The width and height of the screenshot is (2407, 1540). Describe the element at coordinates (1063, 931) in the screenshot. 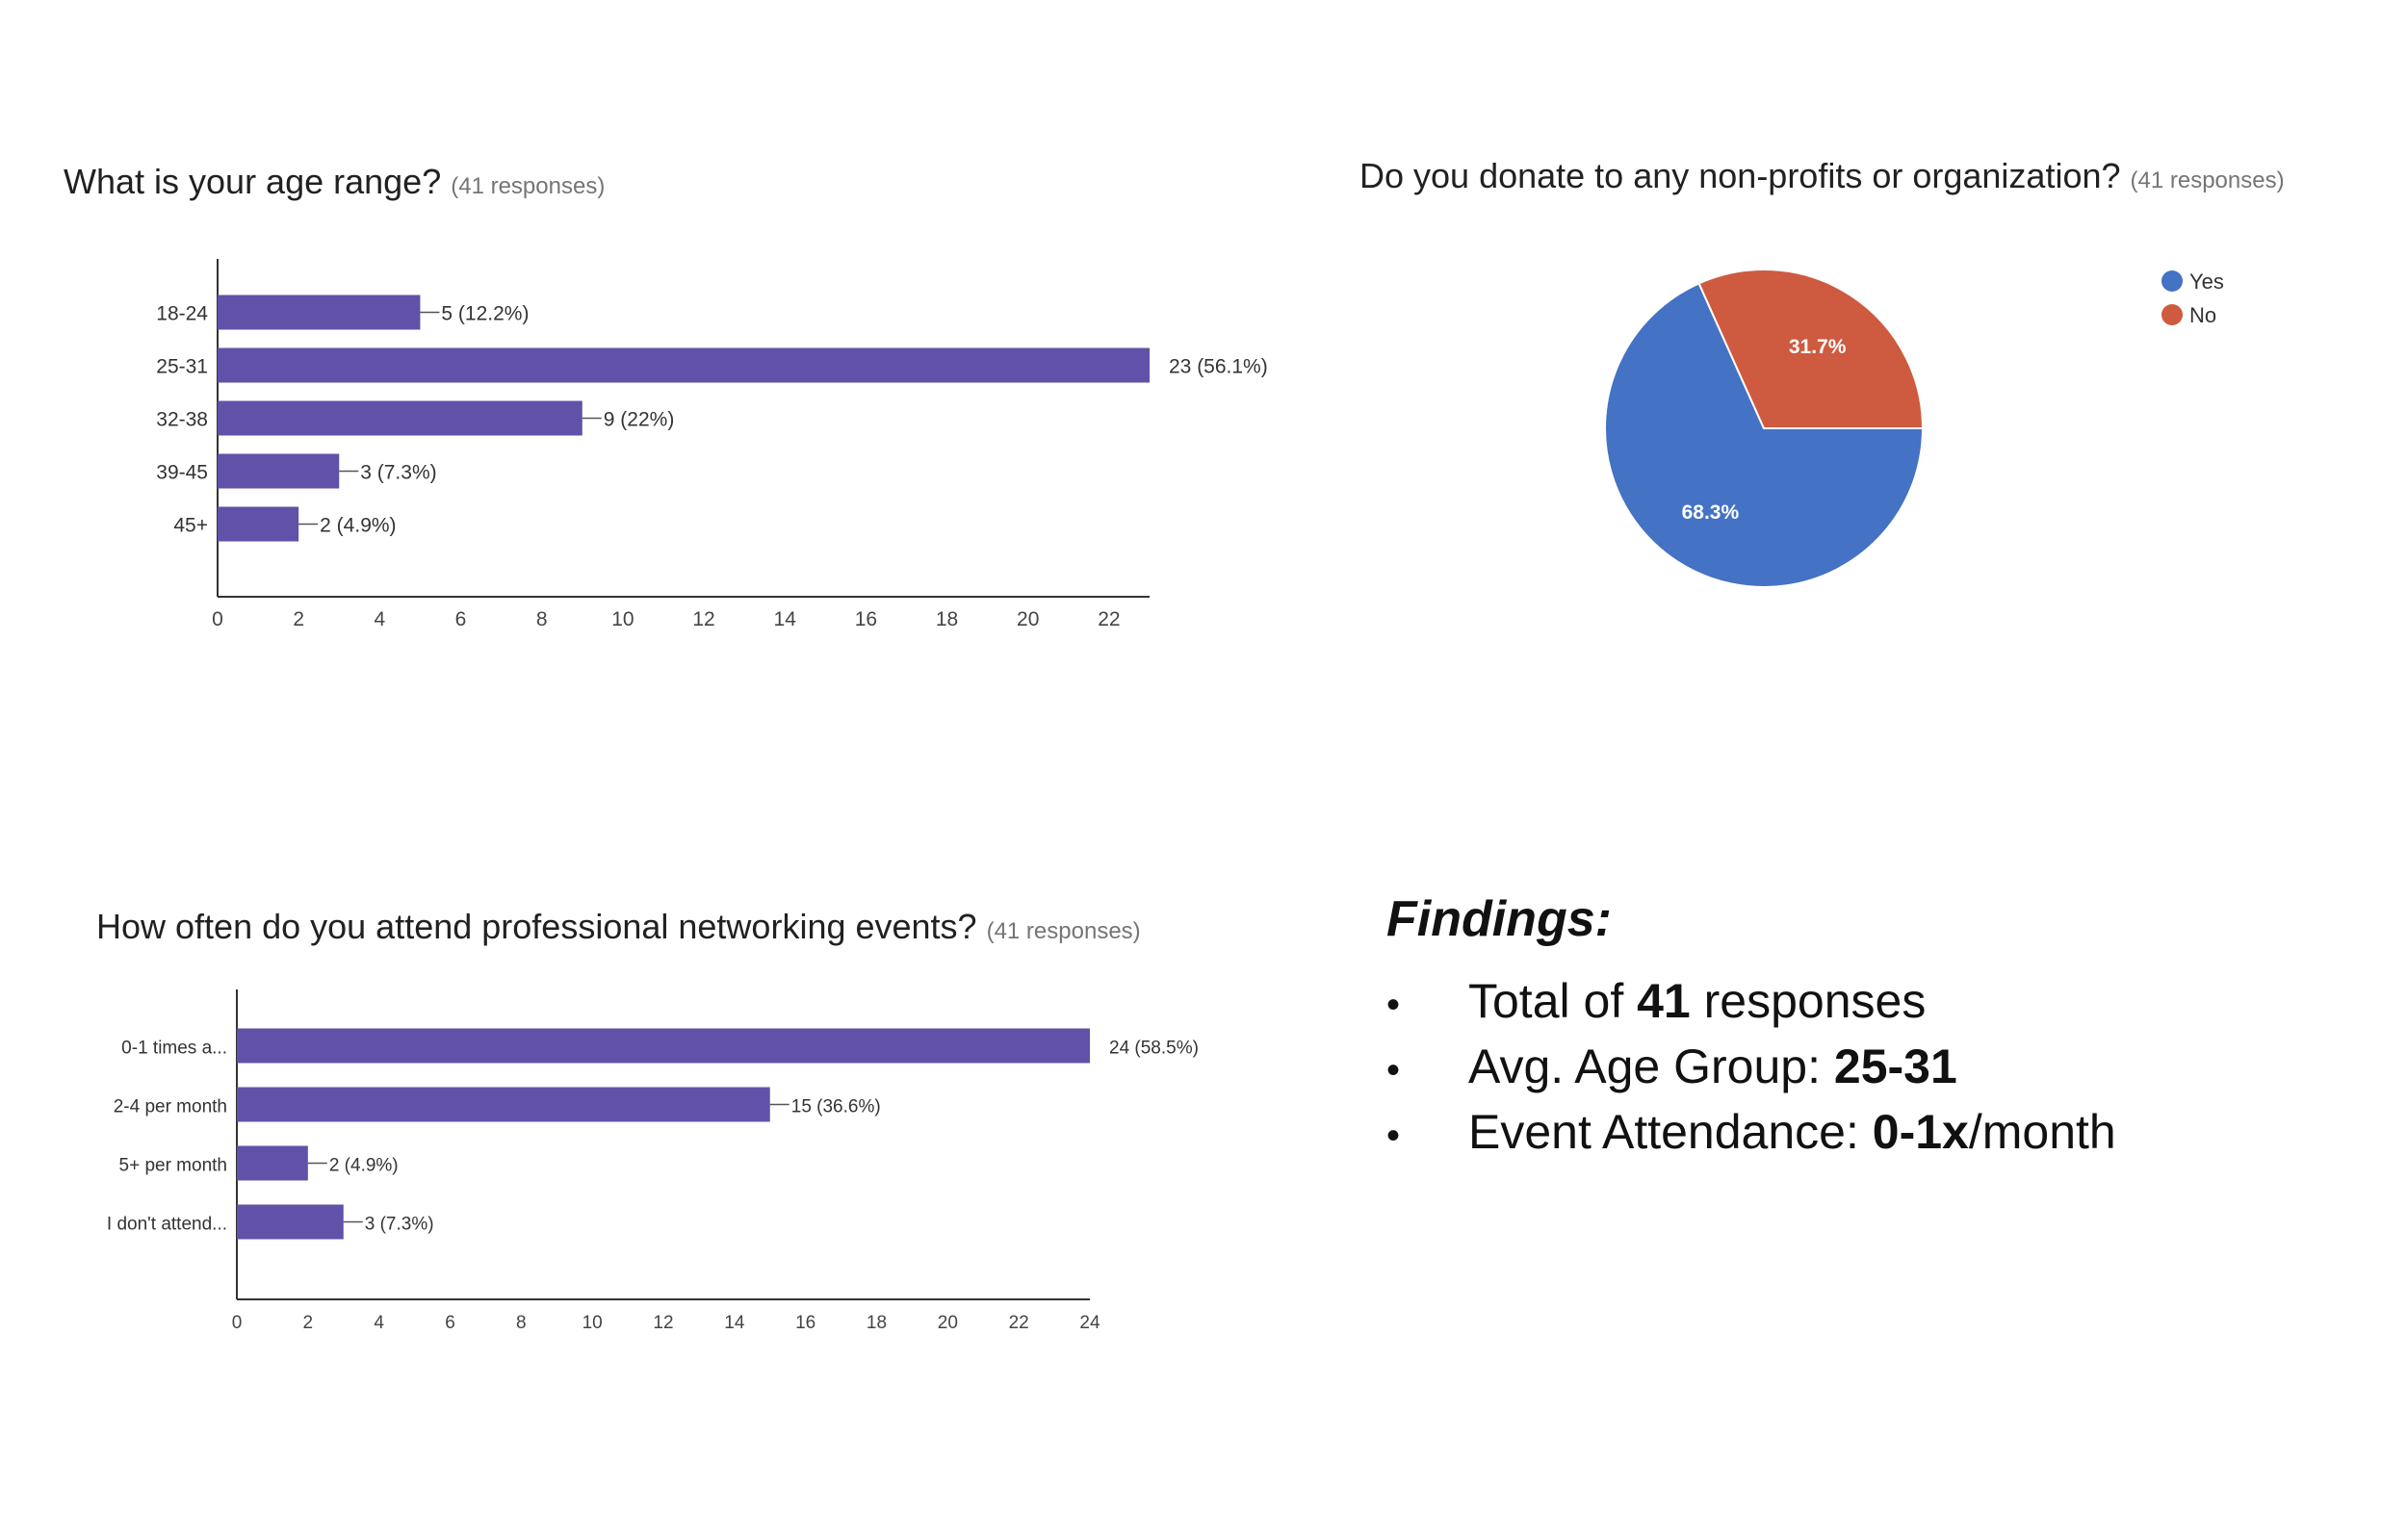

I see `networking-chart-subtitle: (41 responses)` at that location.